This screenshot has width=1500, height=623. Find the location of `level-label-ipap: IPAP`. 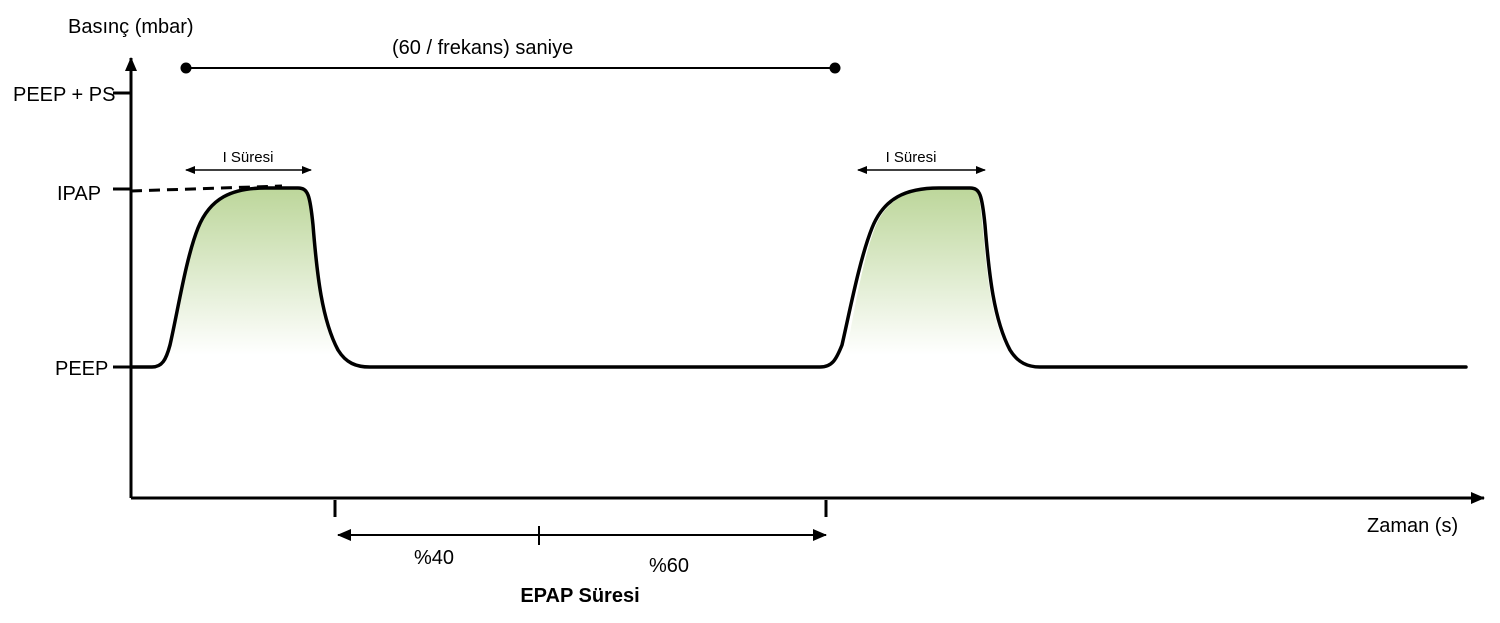

level-label-ipap: IPAP is located at coordinates (79, 194).